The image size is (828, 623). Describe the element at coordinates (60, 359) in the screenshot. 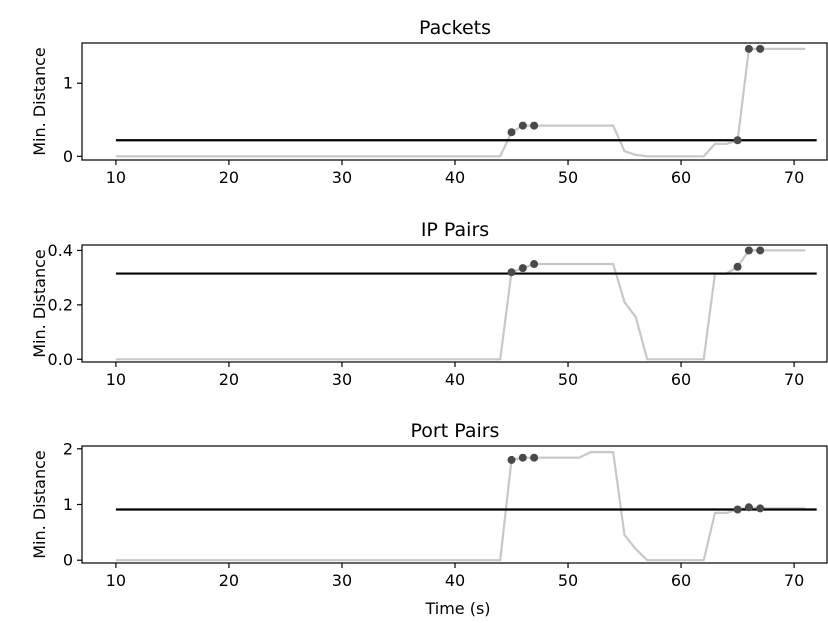

I see `ip-pairs-y-tick-label: 0.0` at that location.